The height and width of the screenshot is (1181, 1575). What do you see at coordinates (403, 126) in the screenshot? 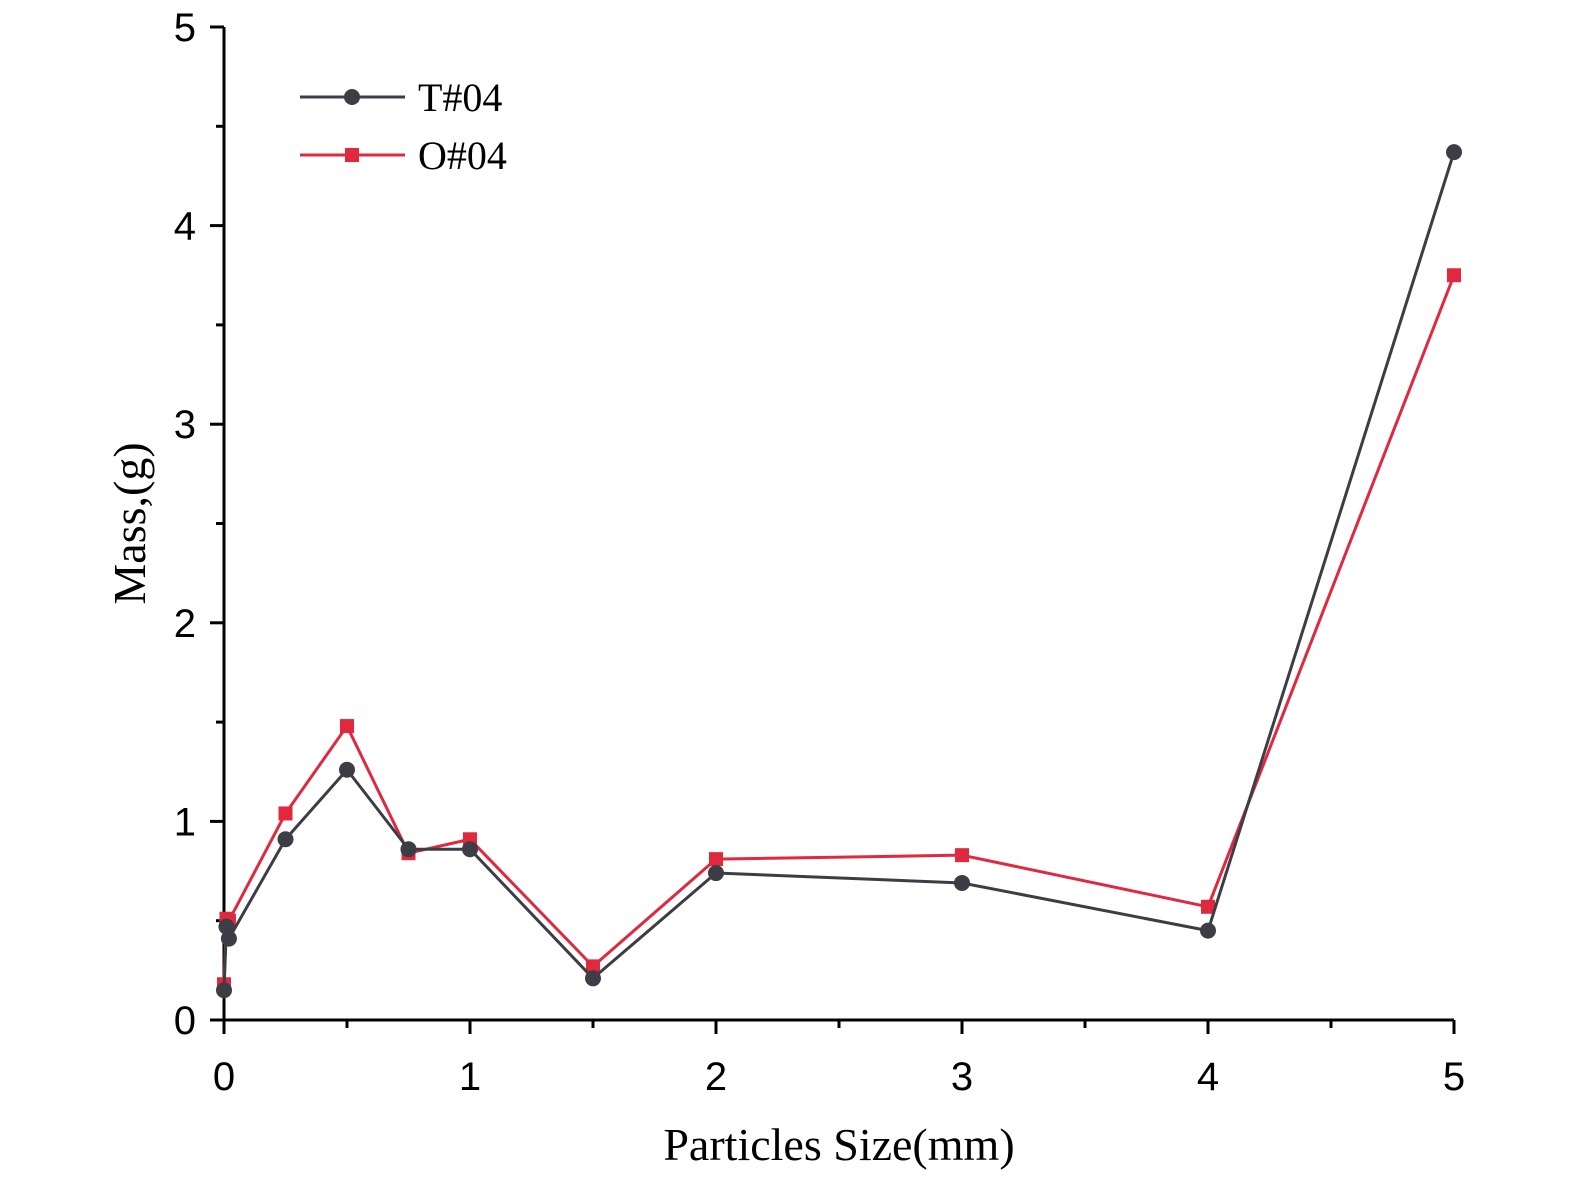
I see `legend: T#04 O#04` at bounding box center [403, 126].